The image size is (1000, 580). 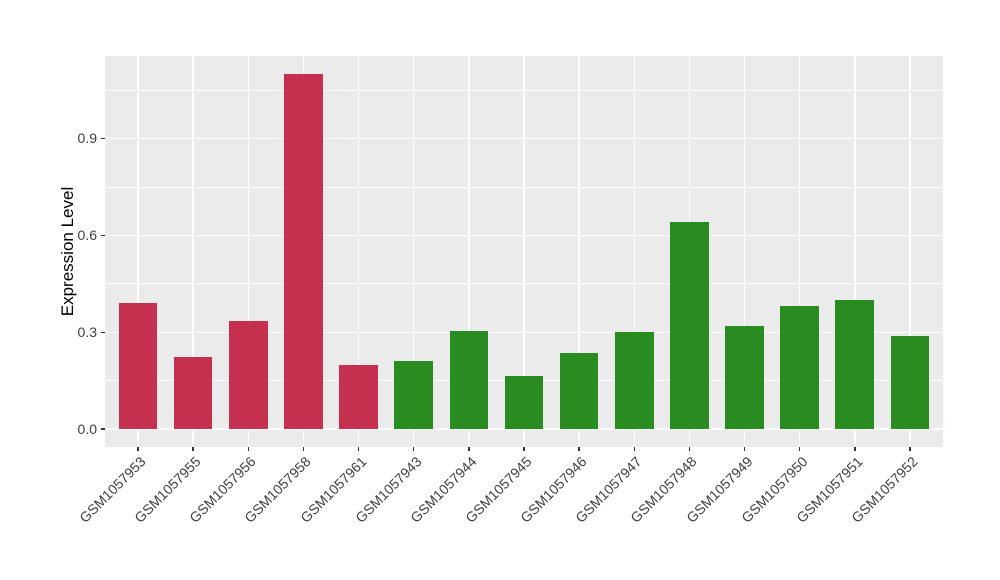 What do you see at coordinates (87, 138) in the screenshot?
I see `y-tick-label: 0.9` at bounding box center [87, 138].